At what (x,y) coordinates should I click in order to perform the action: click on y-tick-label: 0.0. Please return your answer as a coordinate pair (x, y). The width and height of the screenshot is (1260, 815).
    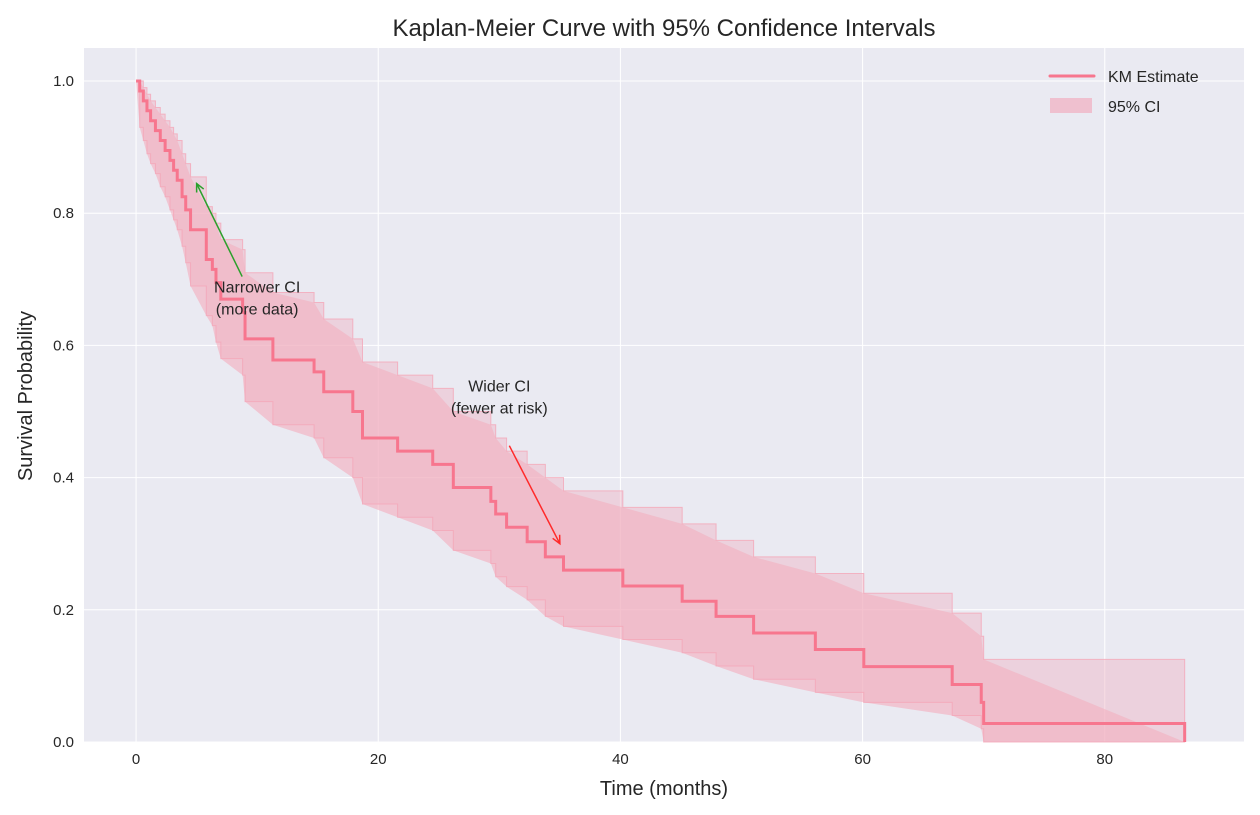
    Looking at the image, I should click on (63, 742).